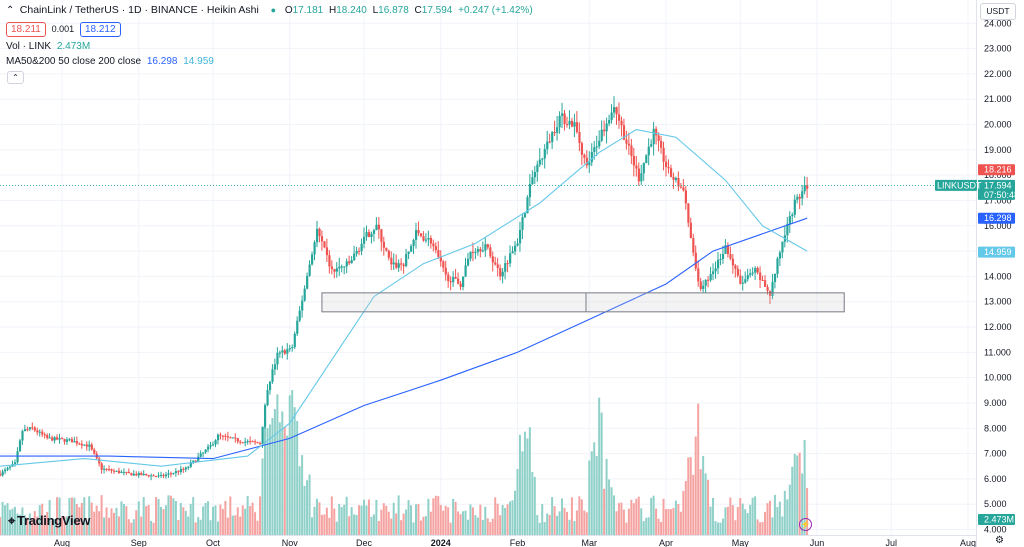 This screenshot has height=547, width=1024. I want to click on legend-toggle-button: ⌃, so click(15, 77).